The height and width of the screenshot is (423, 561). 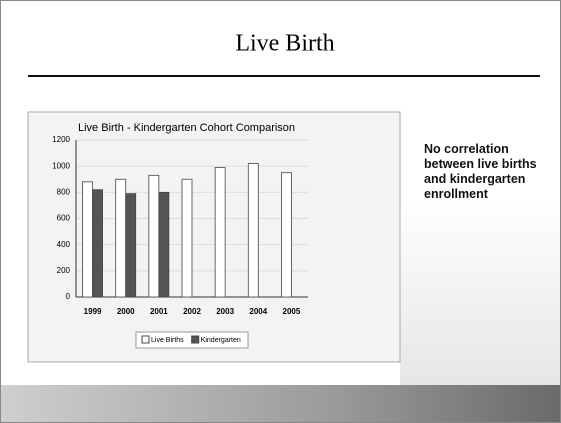 I want to click on x-tick-label: 2002, so click(x=192, y=311).